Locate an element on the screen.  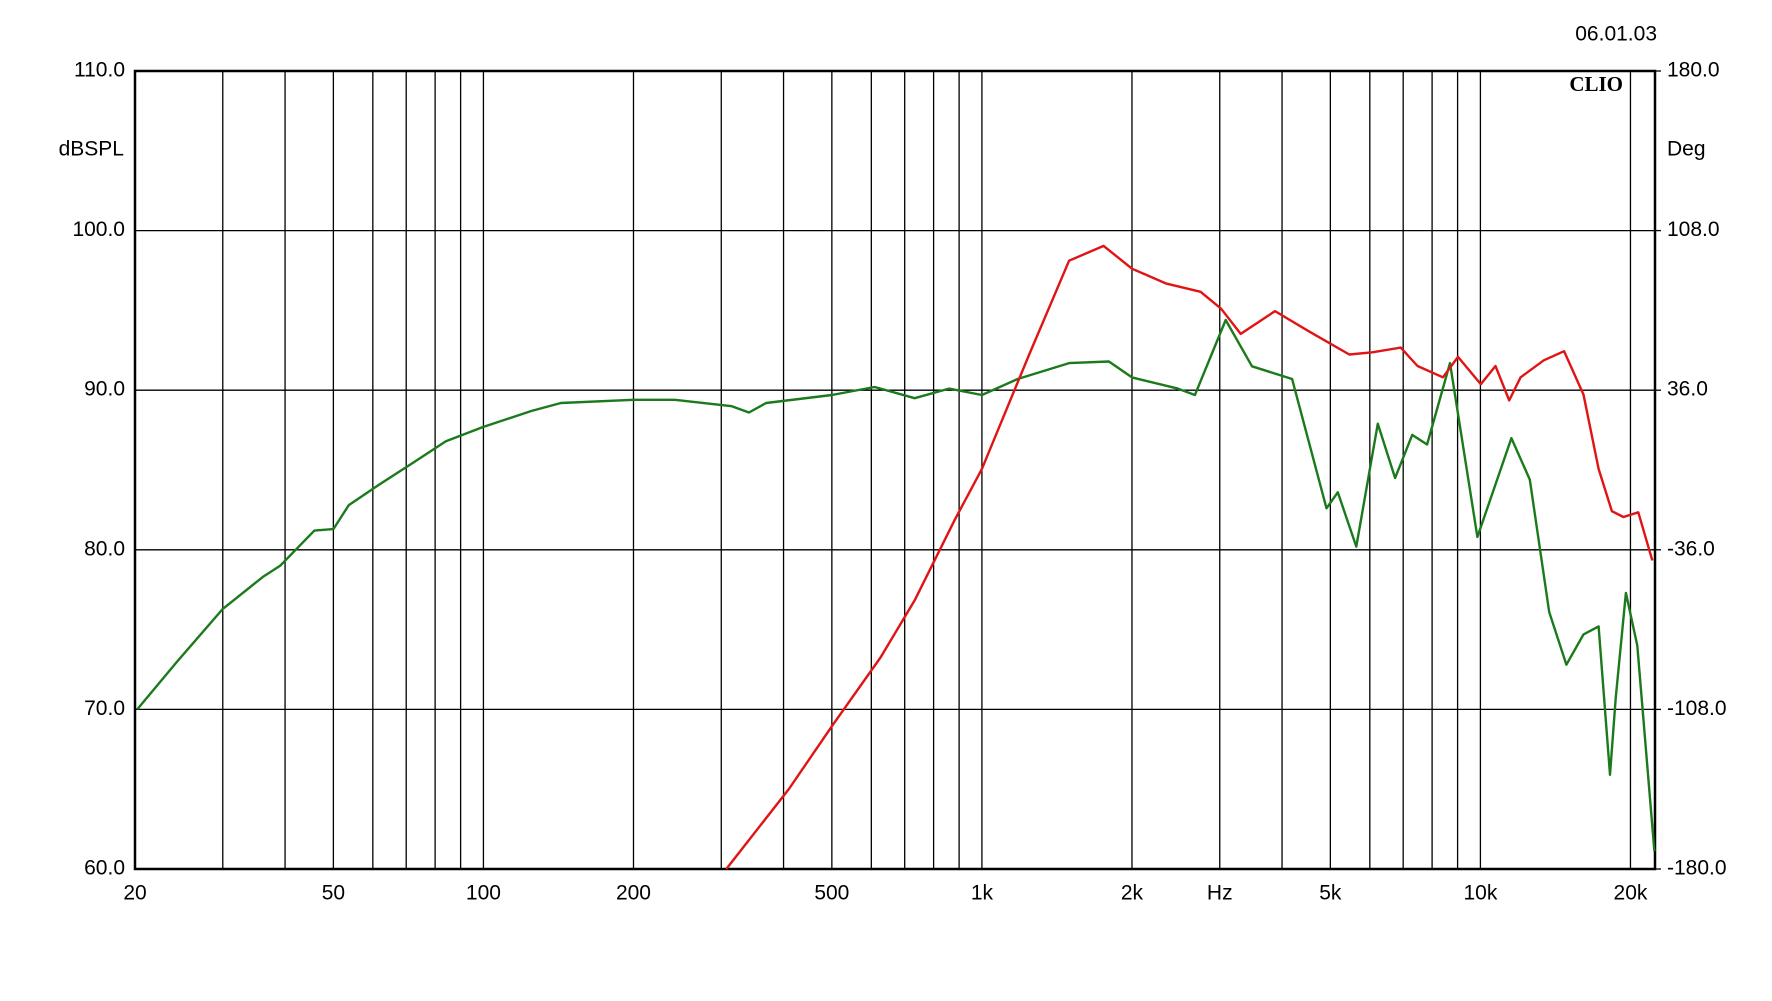
x-tick-label: 100 is located at coordinates (483, 893).